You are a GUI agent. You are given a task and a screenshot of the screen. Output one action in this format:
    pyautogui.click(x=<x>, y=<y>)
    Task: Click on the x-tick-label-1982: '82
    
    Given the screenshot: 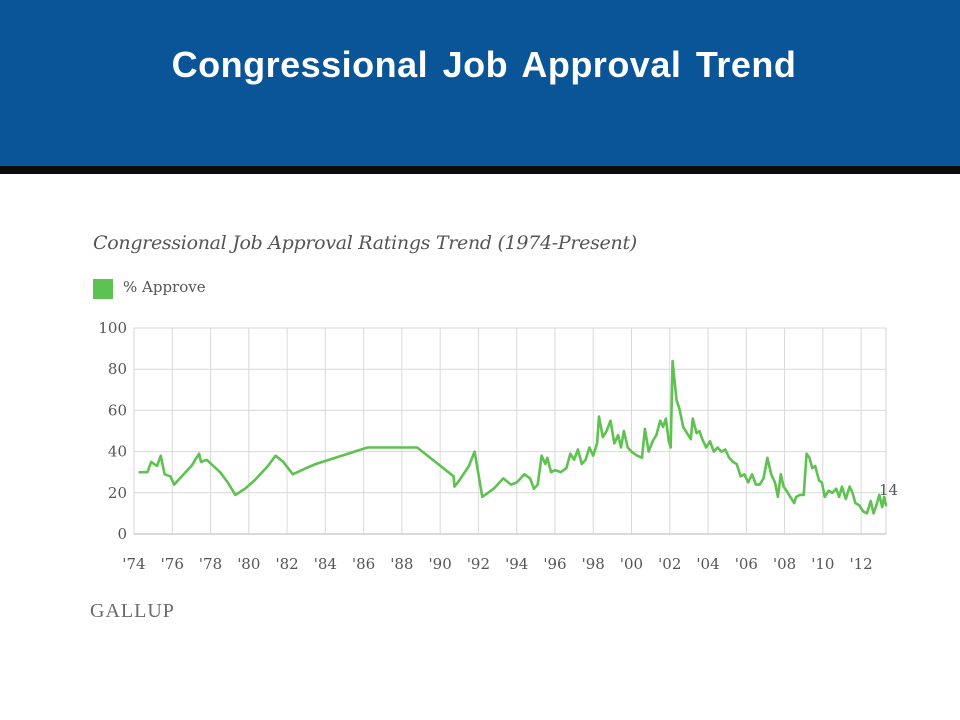 What is the action you would take?
    pyautogui.click(x=286, y=564)
    